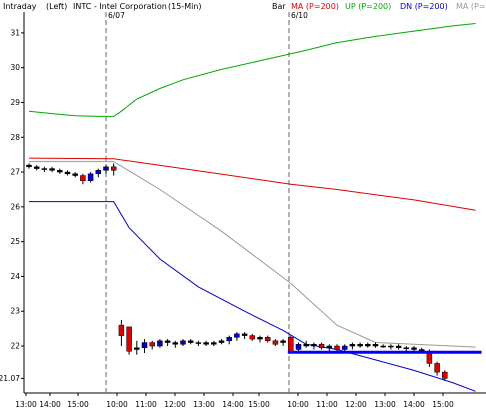 This screenshot has height=412, width=486. What do you see at coordinates (252, 184) in the screenshot?
I see `indicator-line` at bounding box center [252, 184].